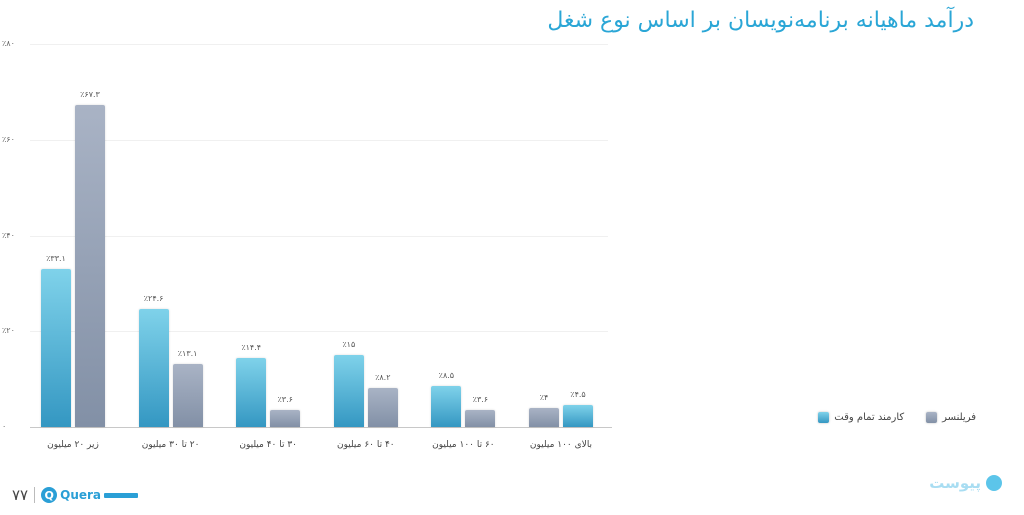  I want to click on quera-bar-decoration, so click(121, 495).